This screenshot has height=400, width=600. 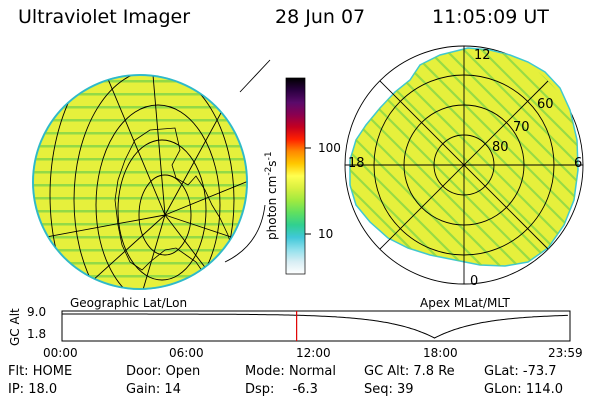 I want to click on mlt-label-18: 18, so click(x=356, y=163).